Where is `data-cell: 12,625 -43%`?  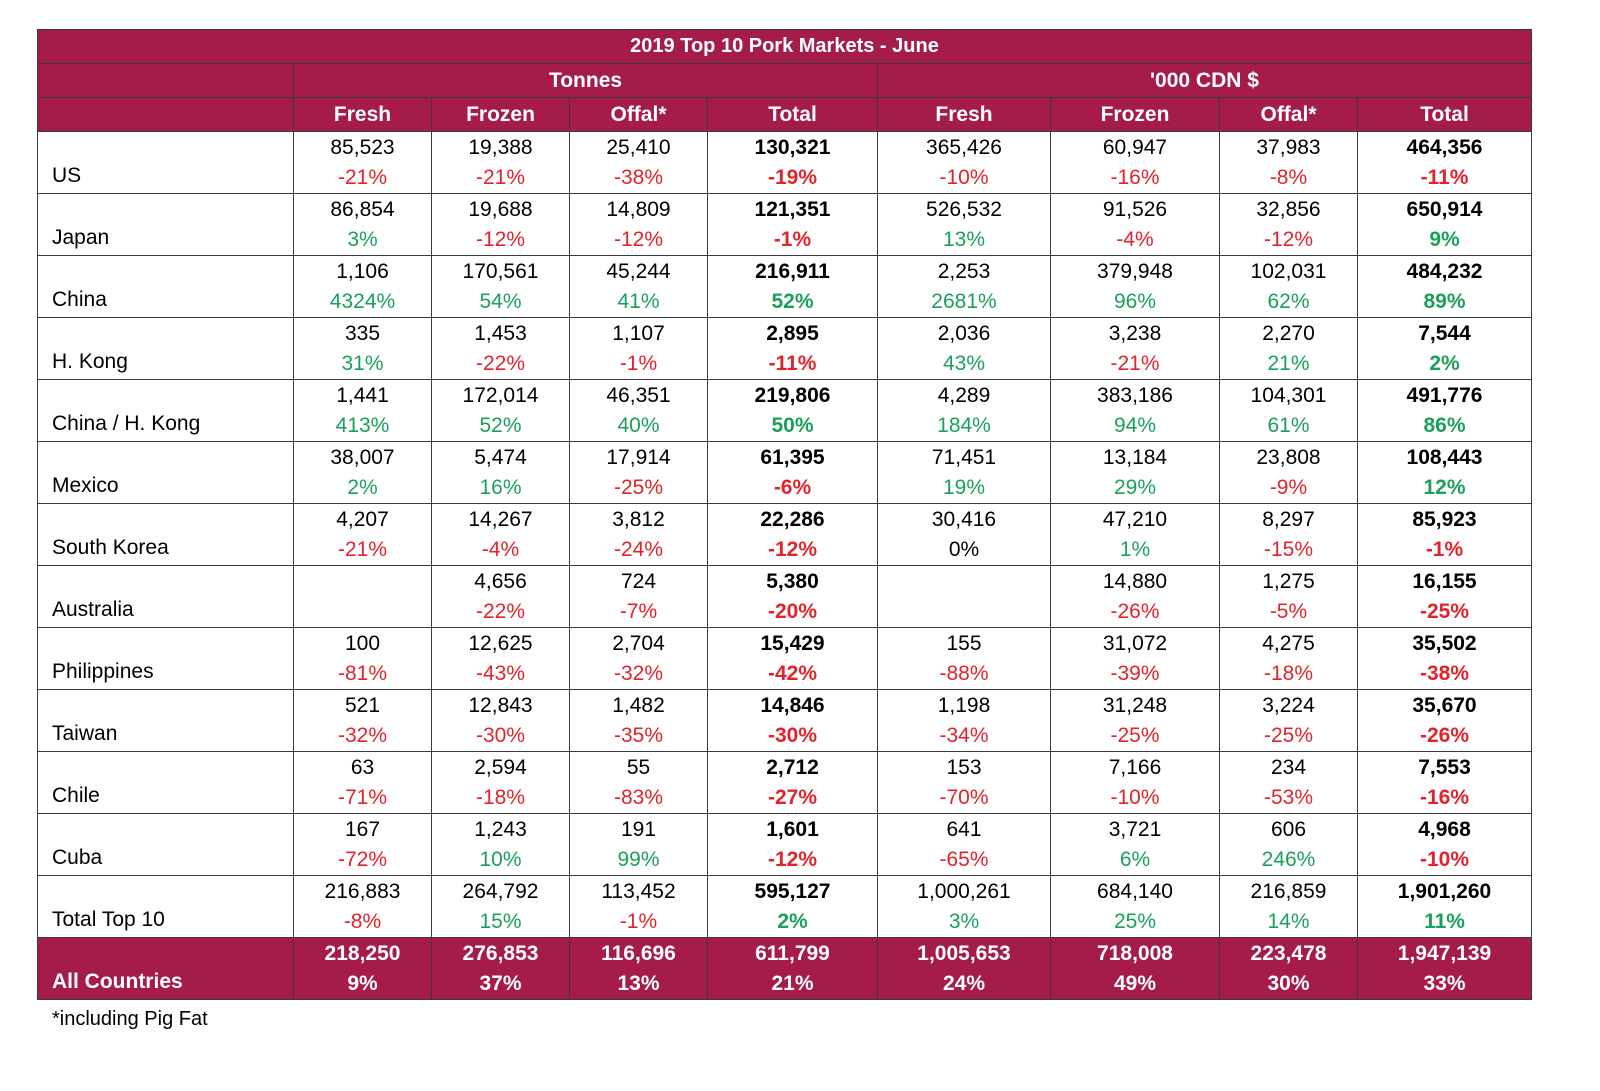
data-cell: 12,625 -43% is located at coordinates (500, 658).